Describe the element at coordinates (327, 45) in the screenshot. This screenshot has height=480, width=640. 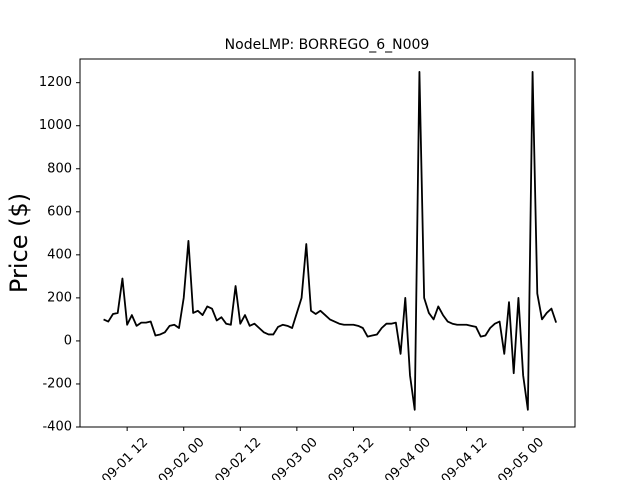
I see `chart-title: NodeLMP: BORREGO_6_N009` at that location.